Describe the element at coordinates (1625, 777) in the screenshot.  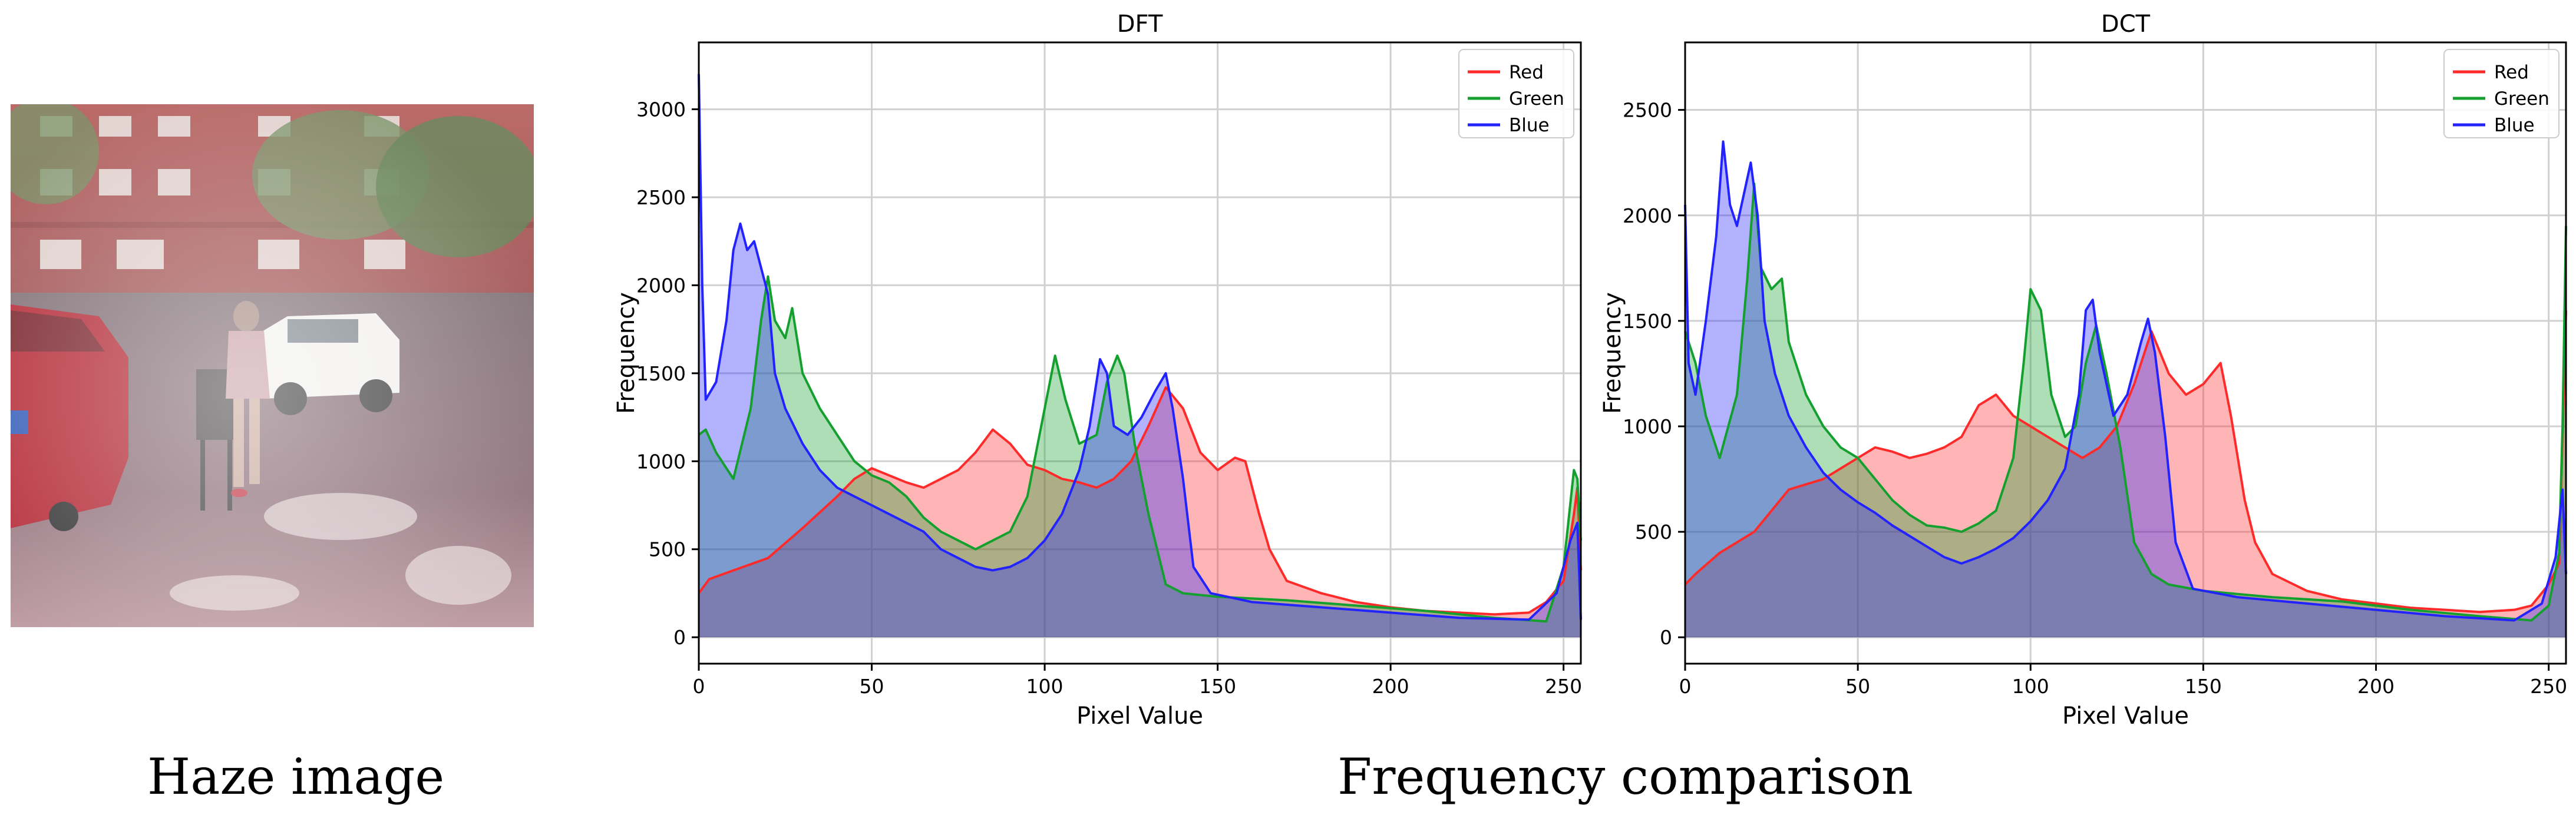
I see `frequency-comparison-caption: Frequency comparison` at that location.